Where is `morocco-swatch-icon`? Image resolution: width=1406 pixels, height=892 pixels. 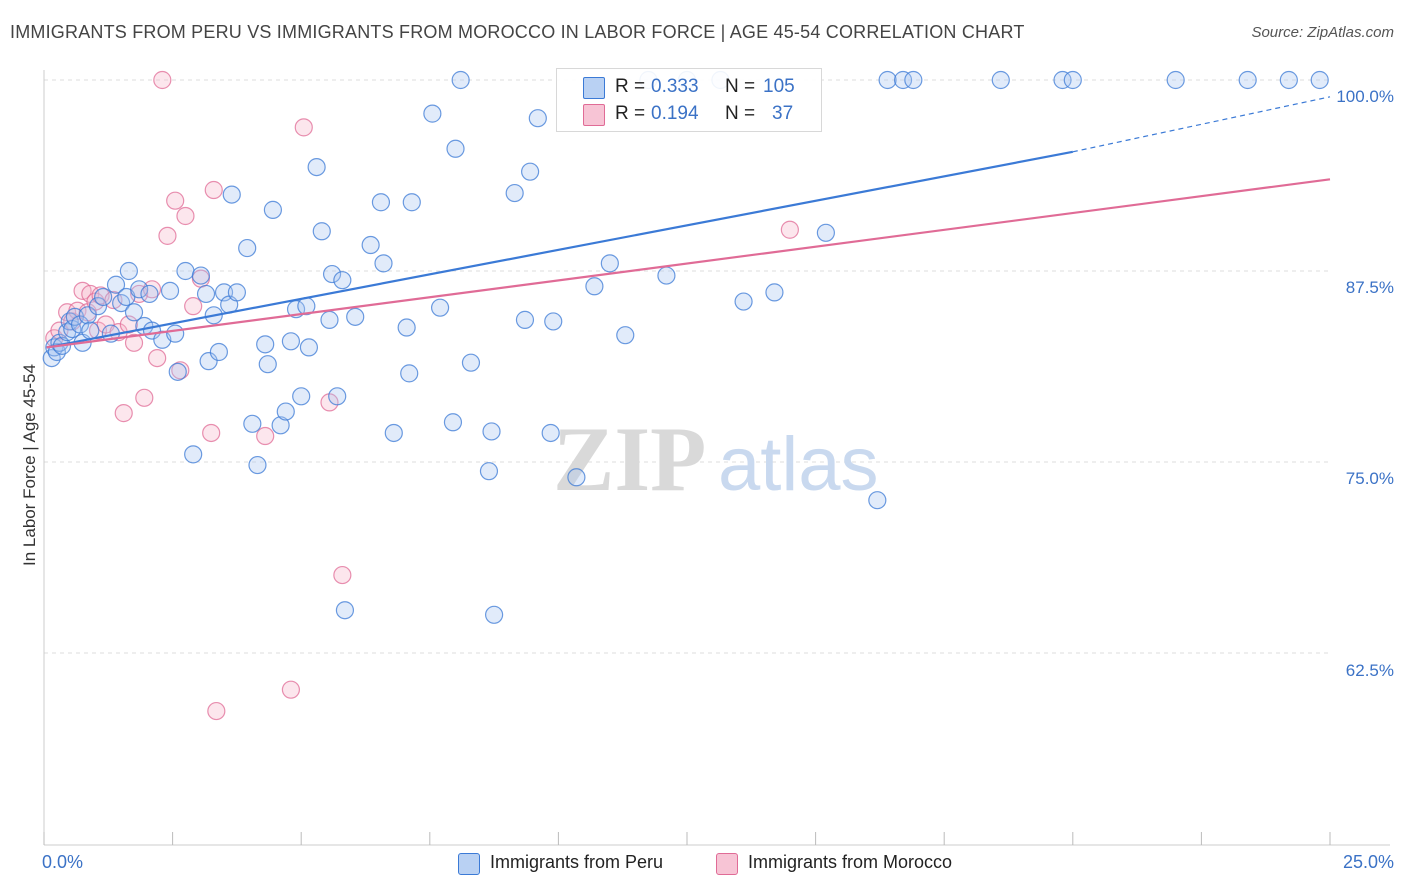
morocco-swatch-icon is located at coordinates (594, 115).